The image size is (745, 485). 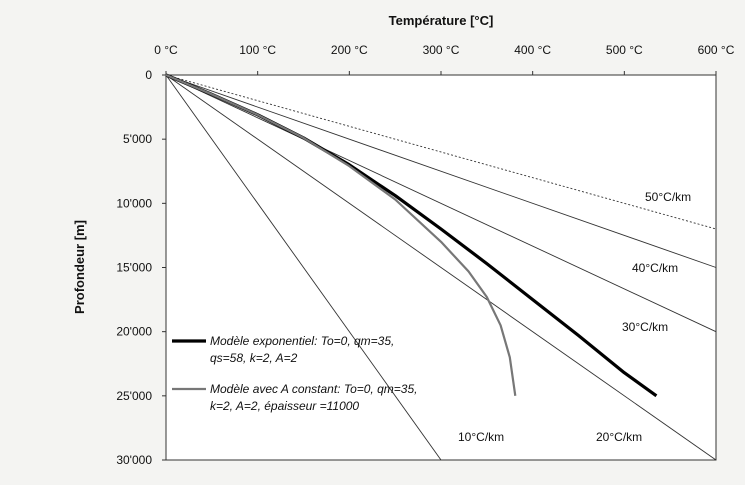 What do you see at coordinates (441, 50) in the screenshot?
I see `x-tick-label: 300 °C` at bounding box center [441, 50].